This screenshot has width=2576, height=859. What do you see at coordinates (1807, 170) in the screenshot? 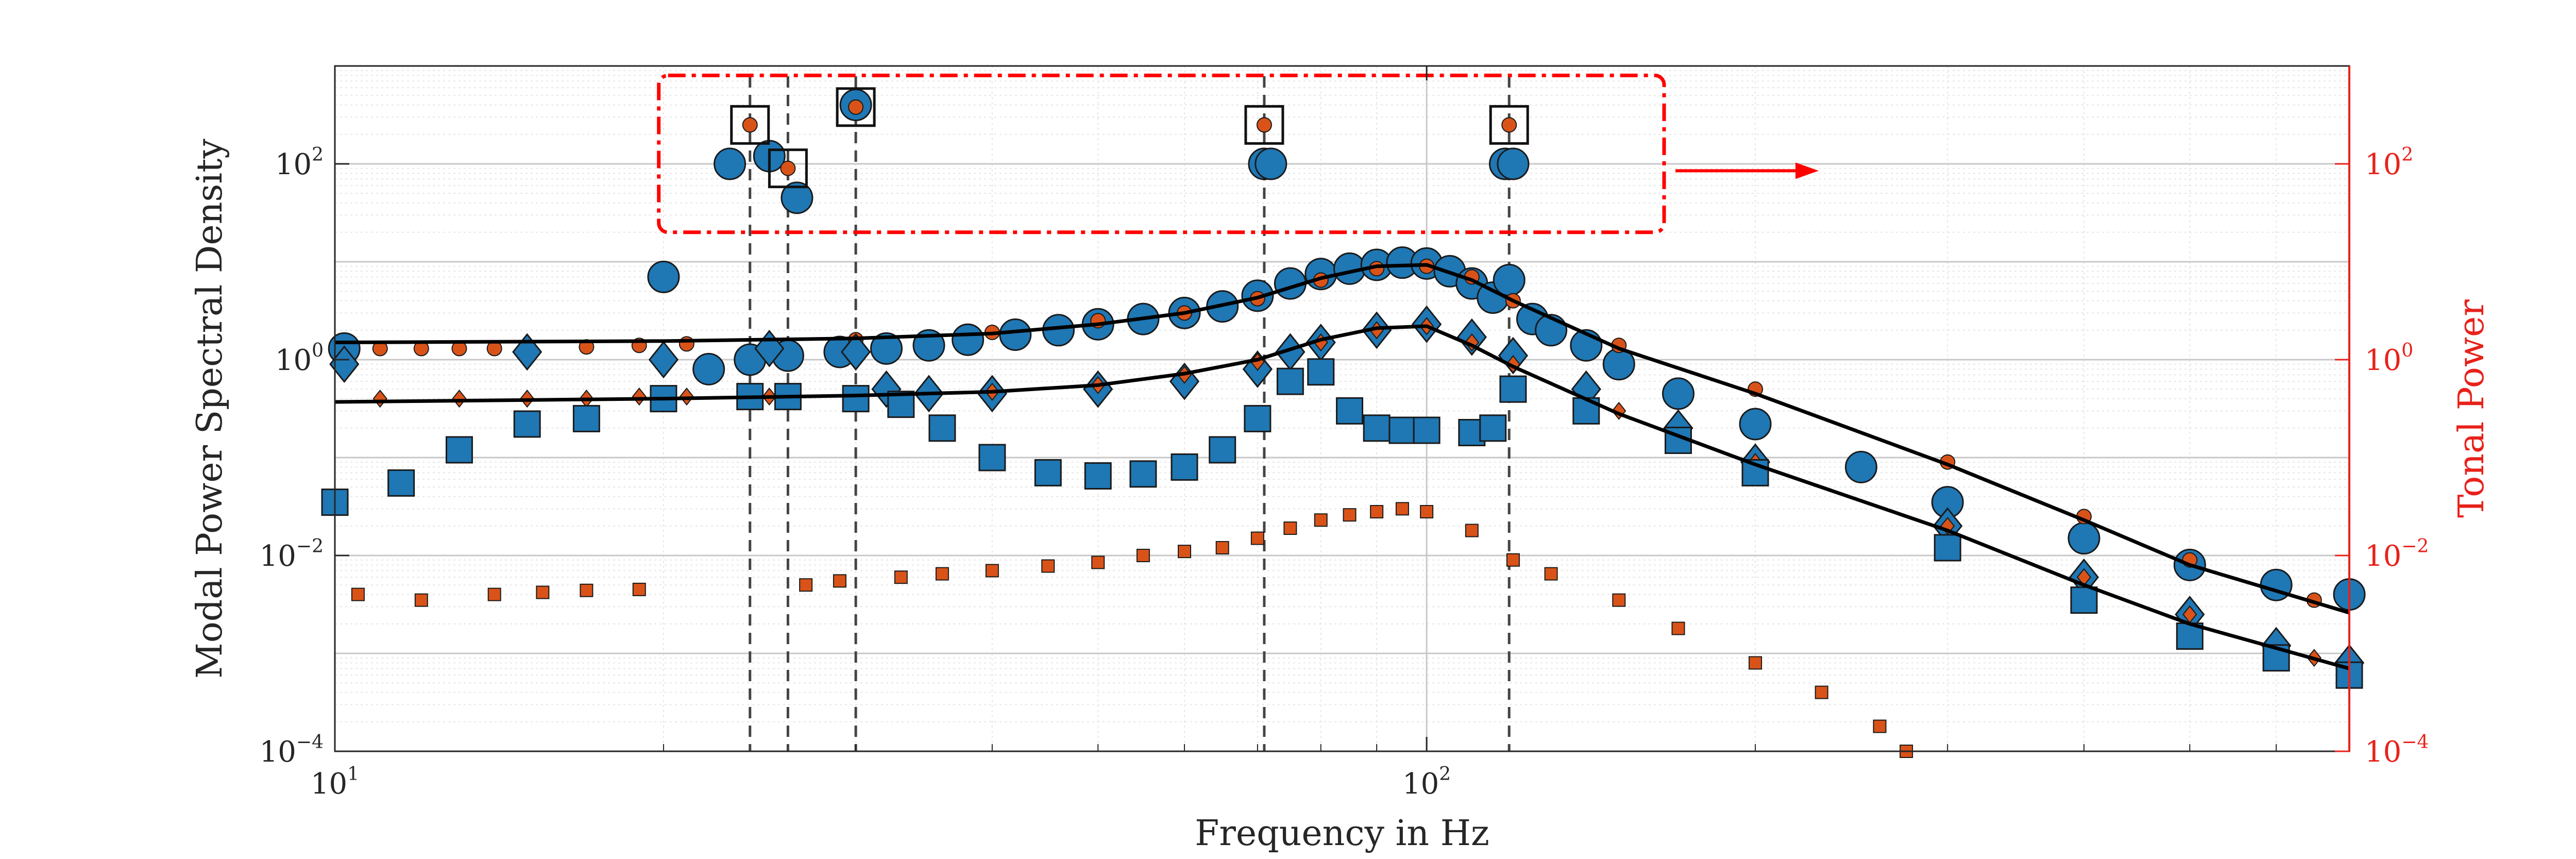
I see `highlight-arrow-head` at bounding box center [1807, 170].